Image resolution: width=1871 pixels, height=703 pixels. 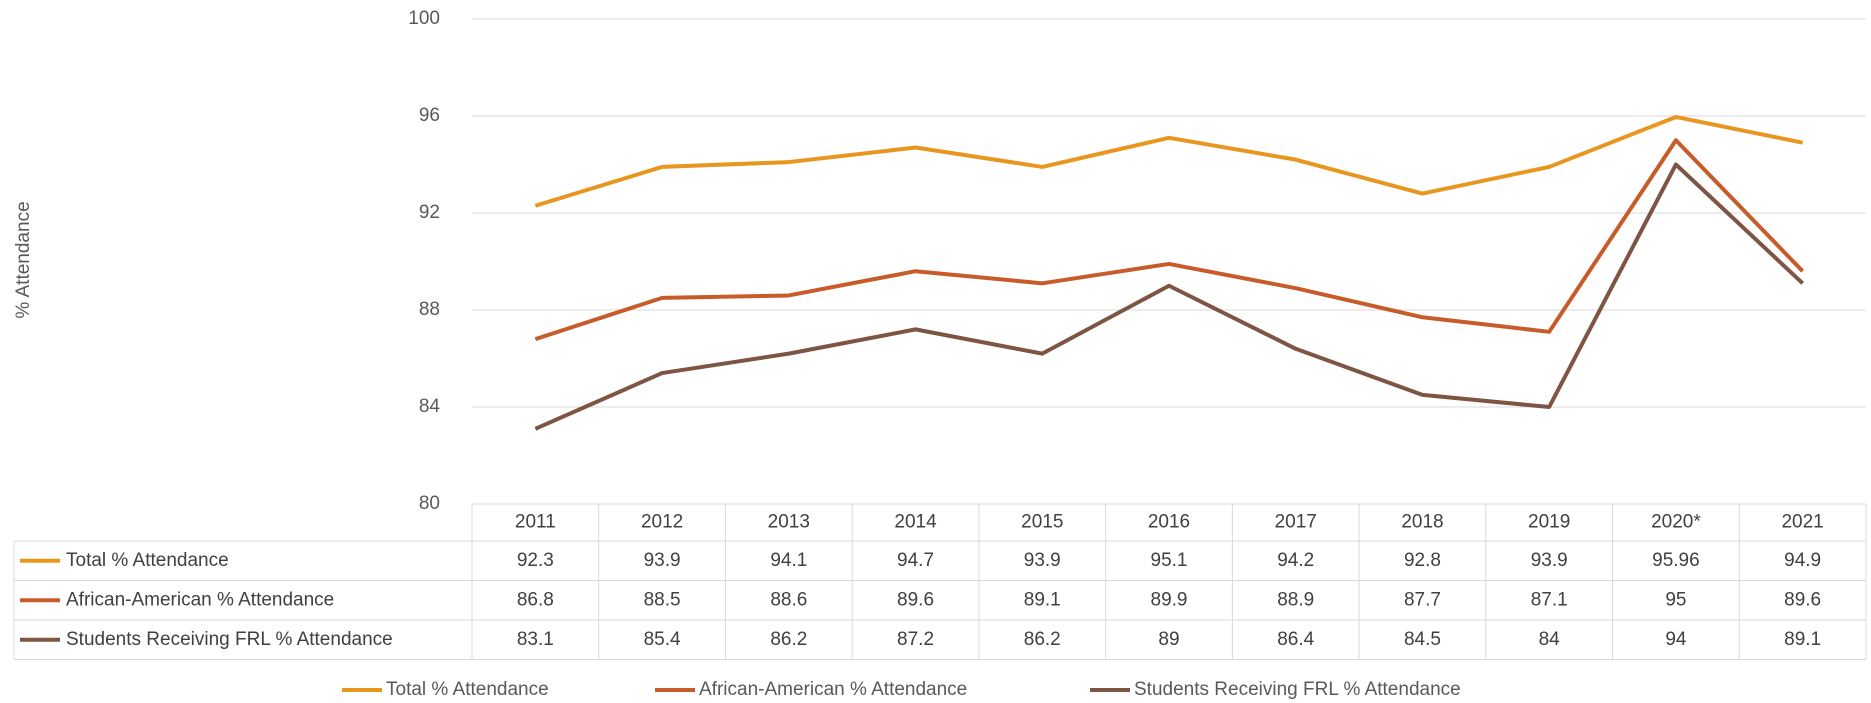 What do you see at coordinates (429, 309) in the screenshot?
I see `y-tick-label: 88` at bounding box center [429, 309].